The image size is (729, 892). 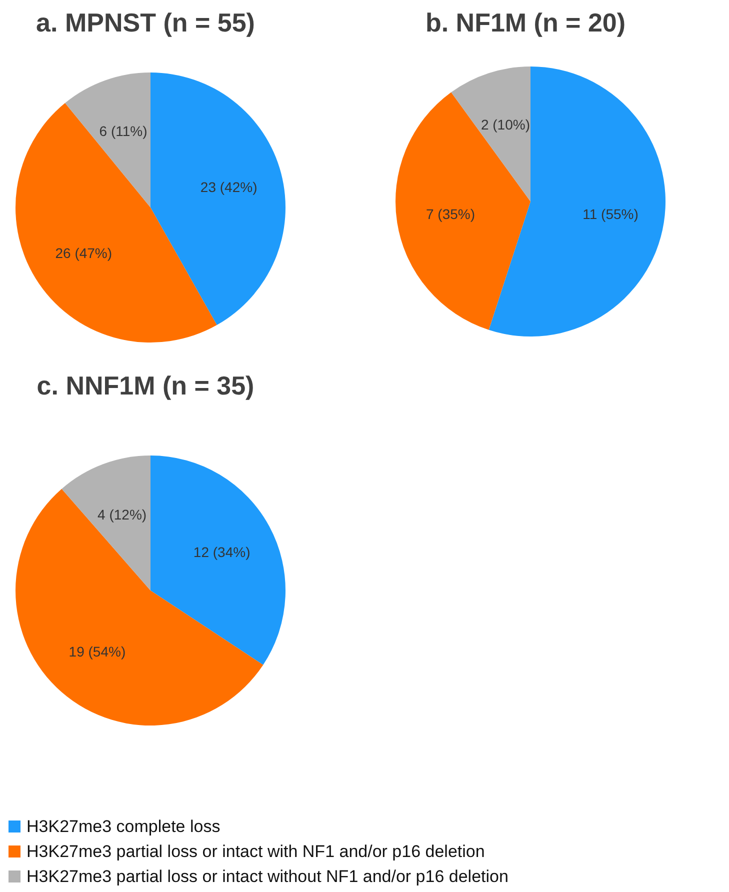 What do you see at coordinates (145, 23) in the screenshot?
I see `chart-title: a. MPNST (n = 55)` at bounding box center [145, 23].